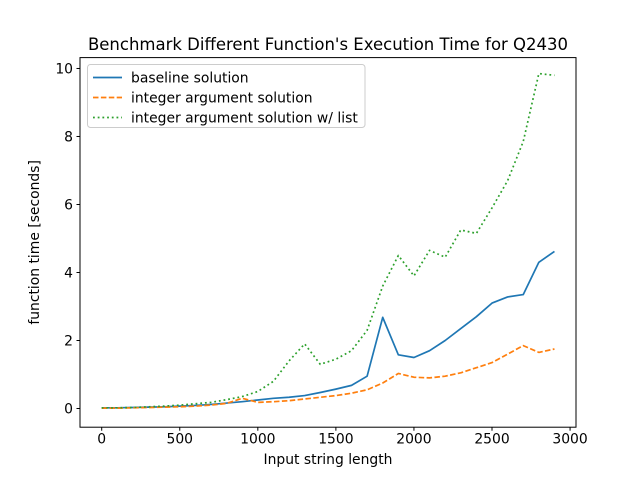 The height and width of the screenshot is (484, 640). I want to click on y-axis-label: function time [seconds], so click(35, 242).